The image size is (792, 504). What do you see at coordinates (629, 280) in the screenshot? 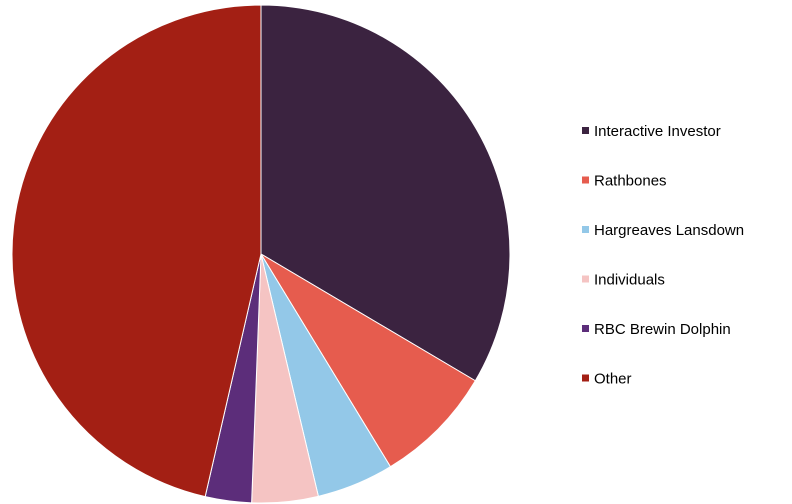
I see `legend-label: Individuals` at bounding box center [629, 280].